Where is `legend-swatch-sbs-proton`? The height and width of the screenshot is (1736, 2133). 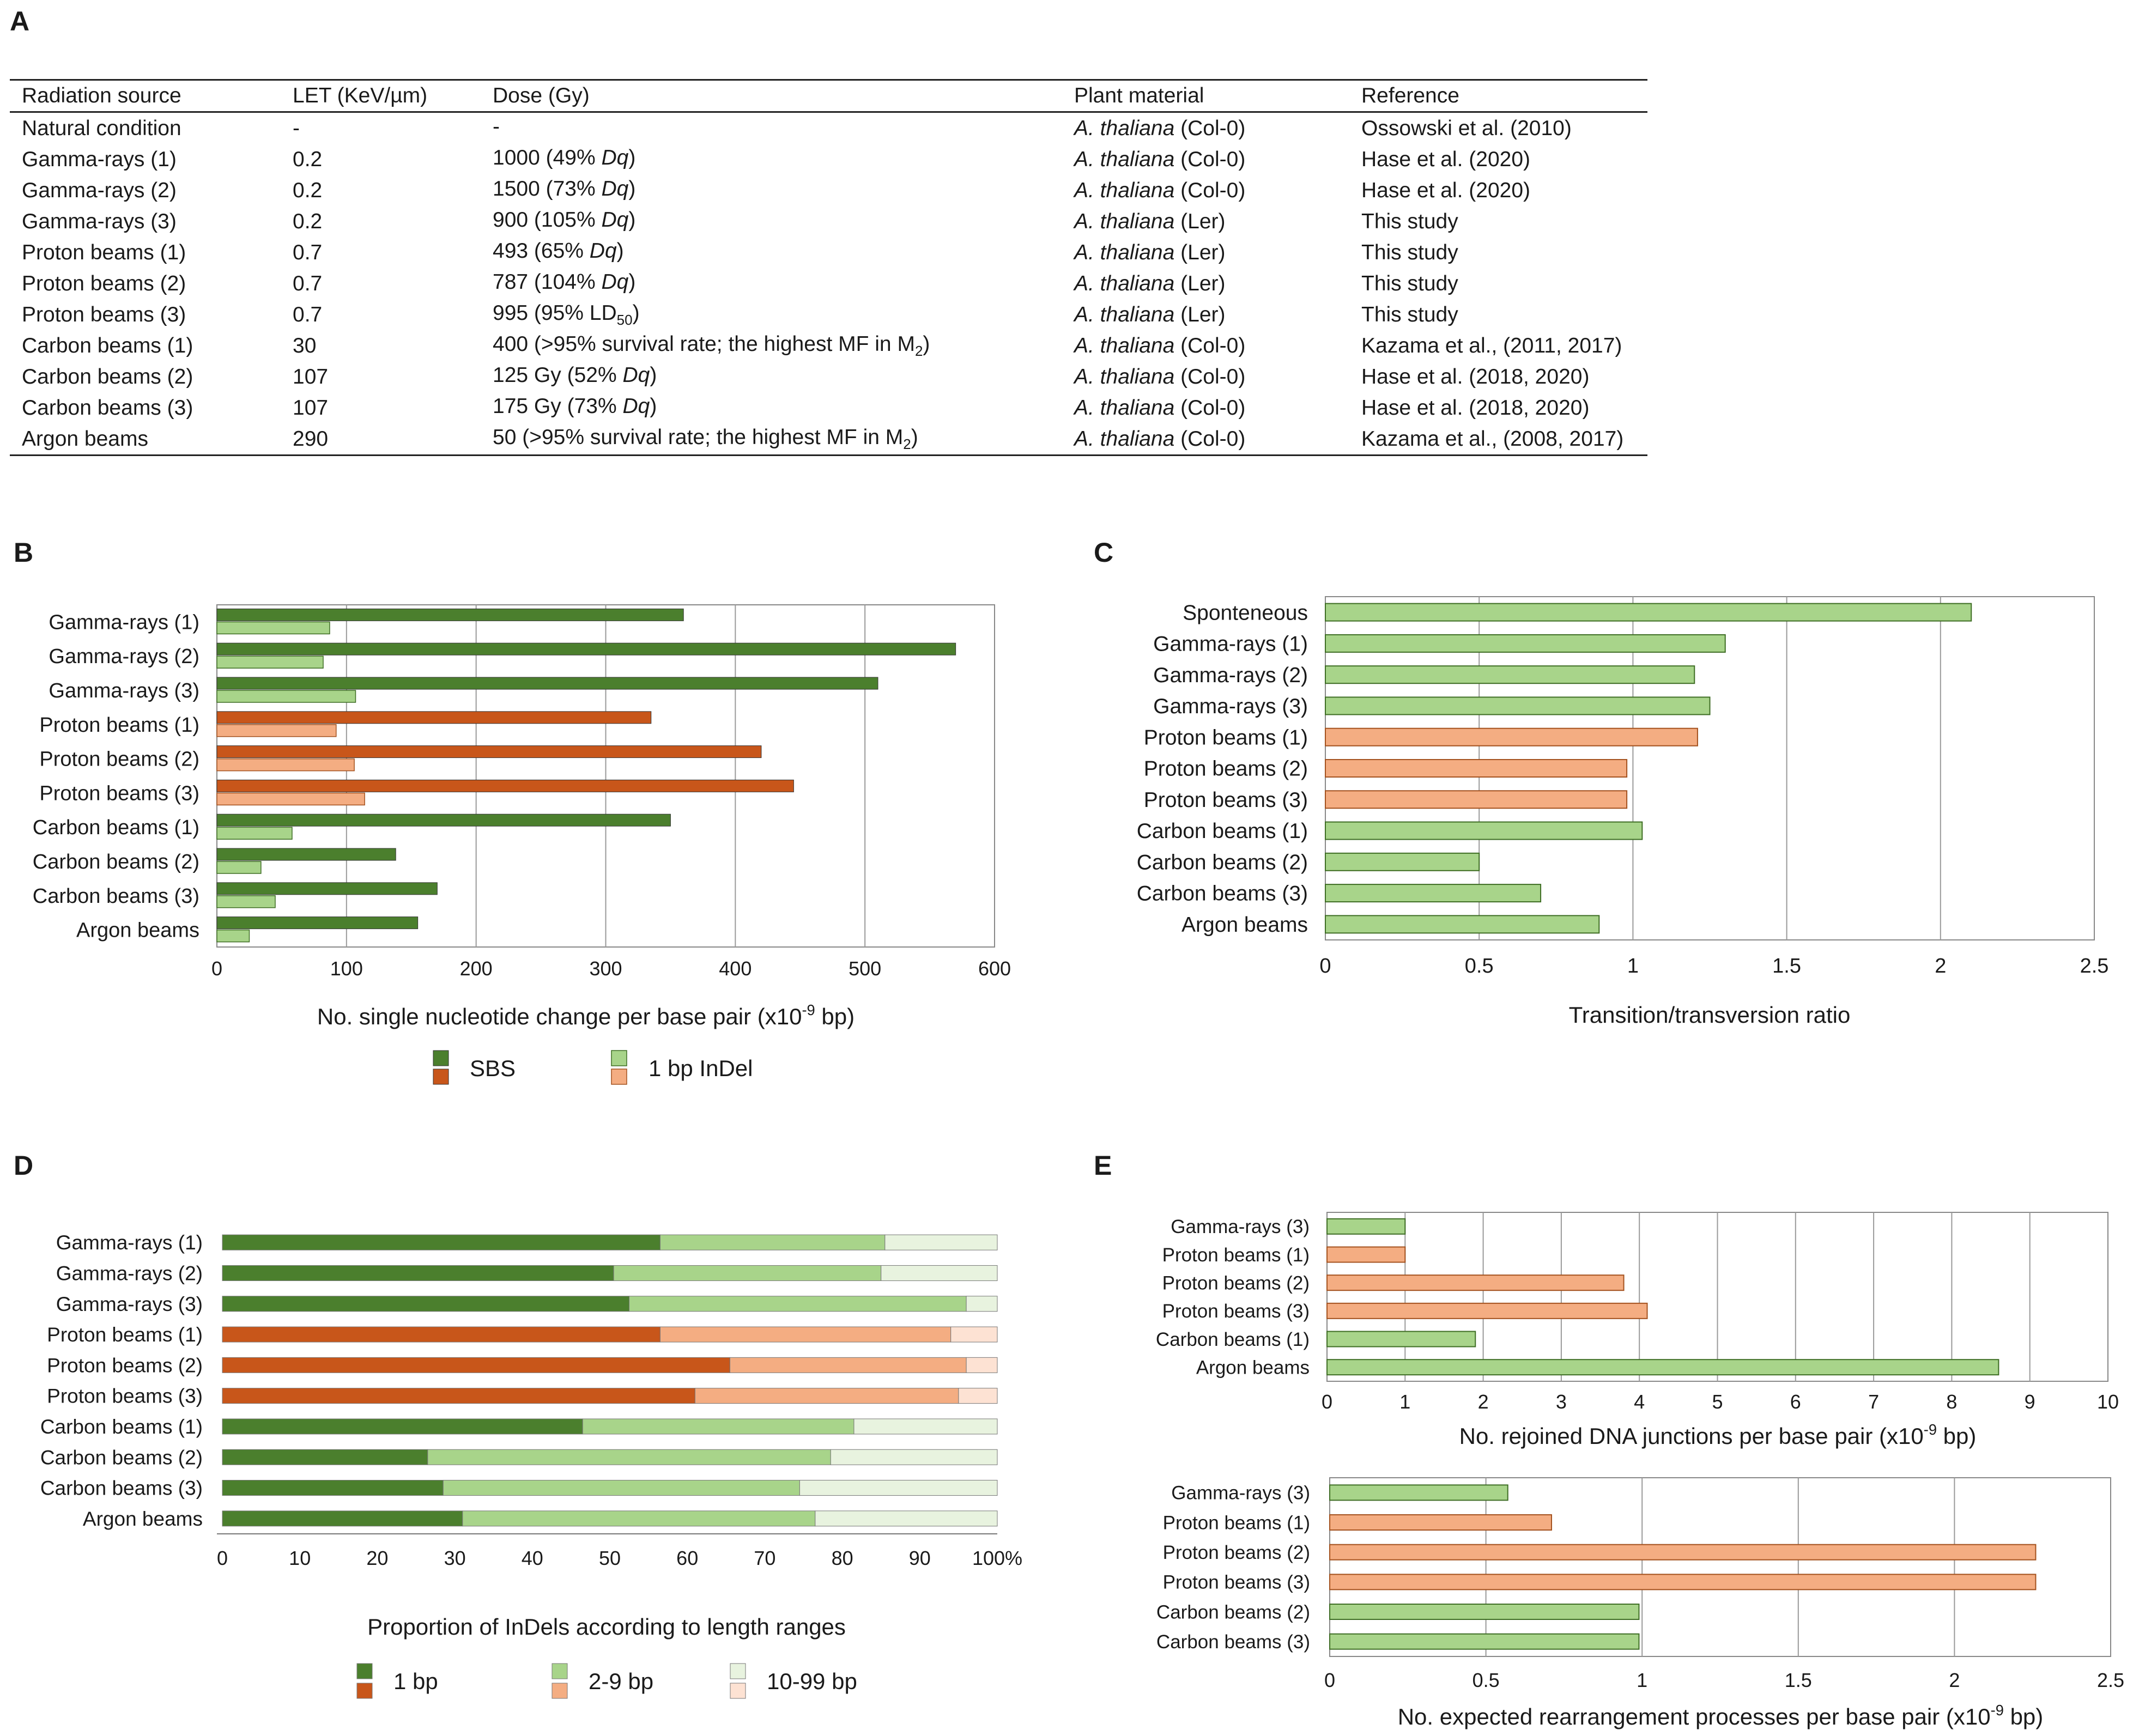 legend-swatch-sbs-proton is located at coordinates (441, 1077).